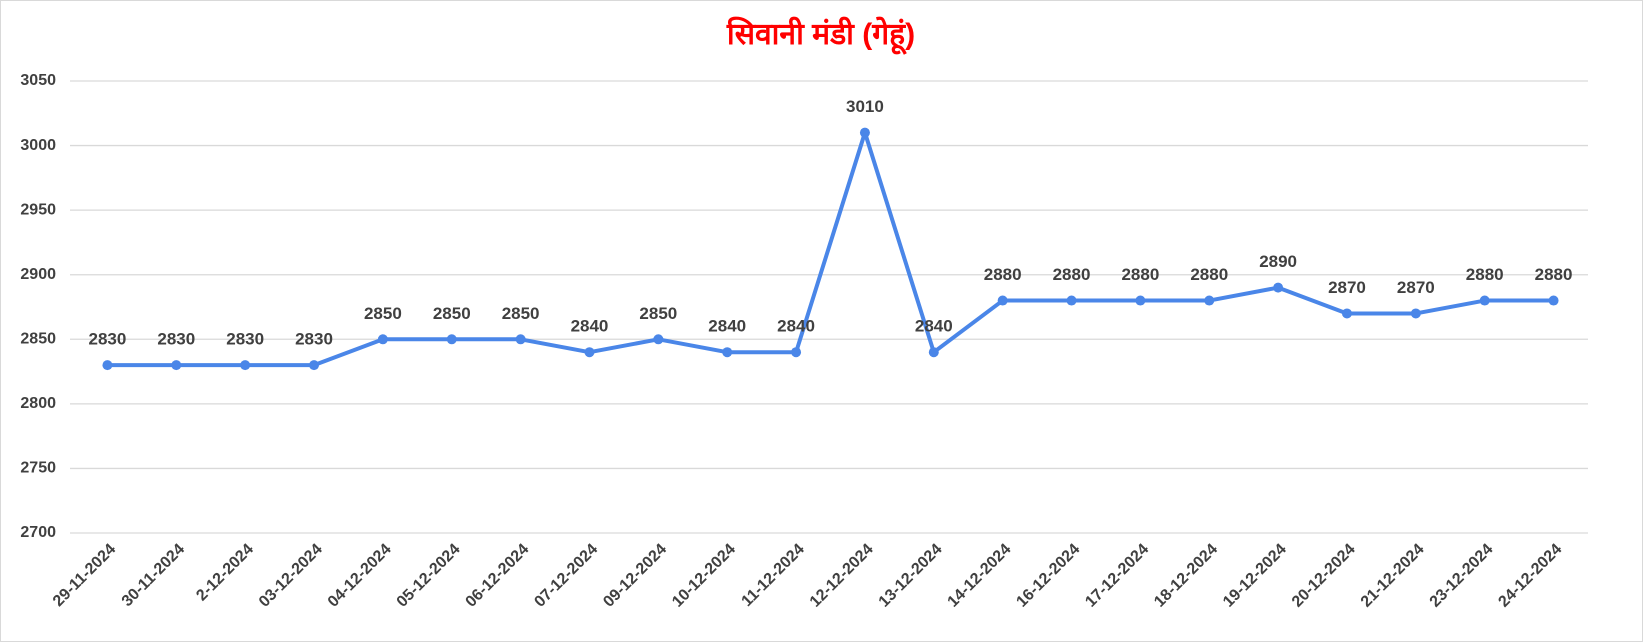  What do you see at coordinates (1278, 261) in the screenshot?
I see `data-label: 2890` at bounding box center [1278, 261].